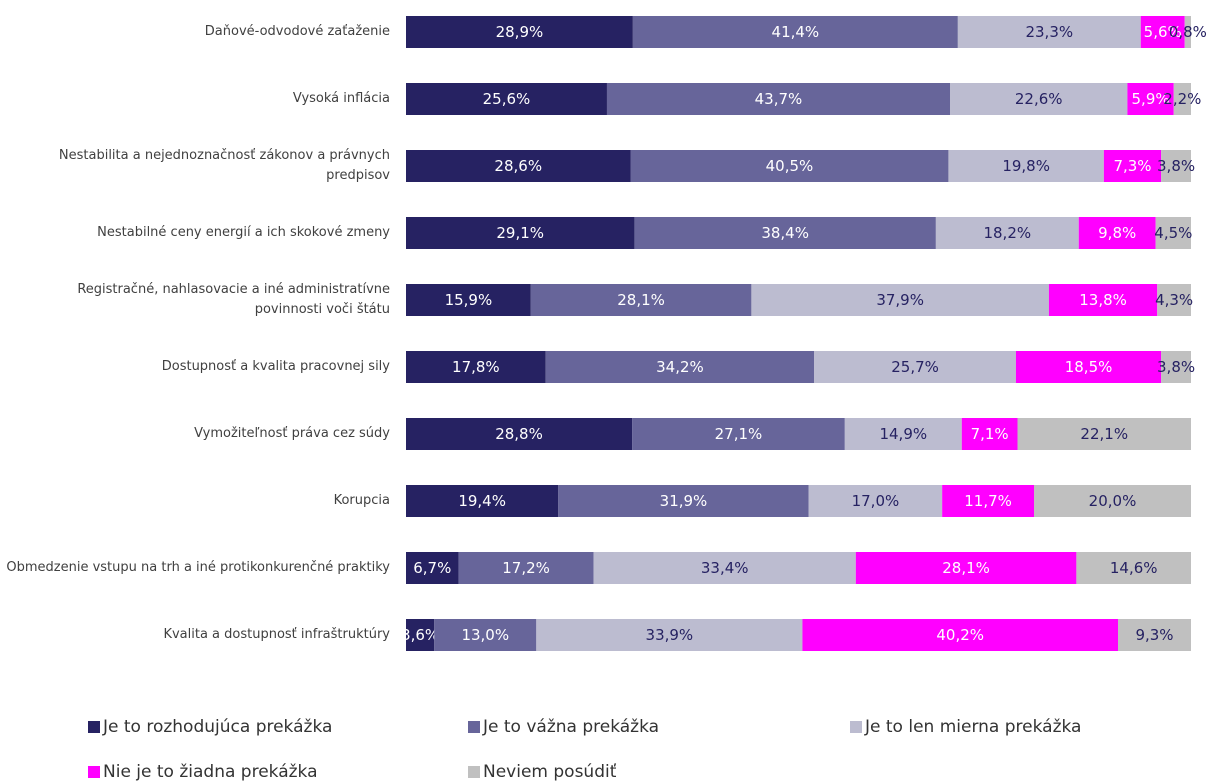 This screenshot has height=782, width=1208. I want to click on value-label: 40,5%, so click(790, 166).